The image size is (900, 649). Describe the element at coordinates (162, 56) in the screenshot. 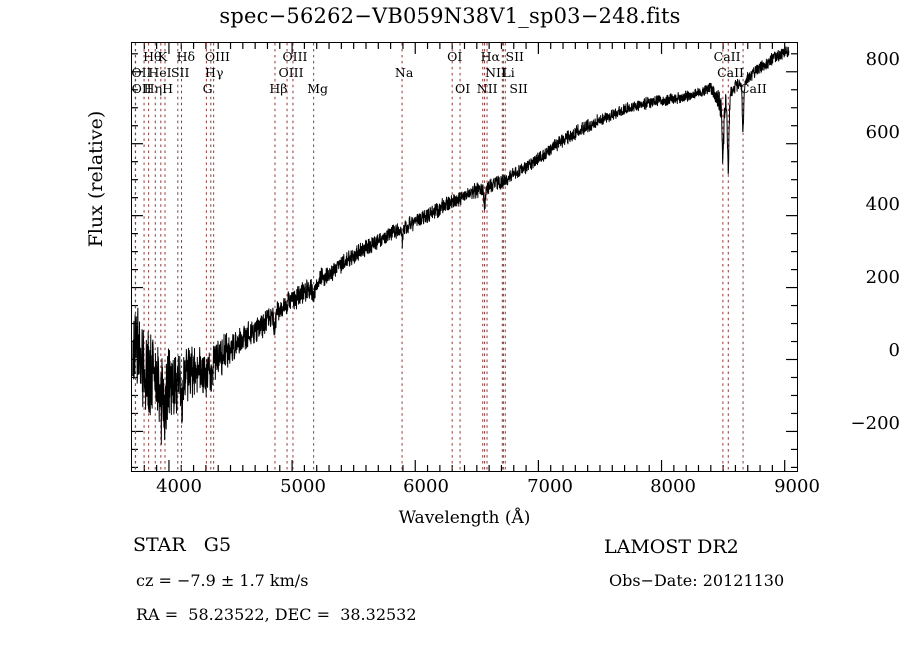

I see `spectral-line-label-K-3934: K` at that location.